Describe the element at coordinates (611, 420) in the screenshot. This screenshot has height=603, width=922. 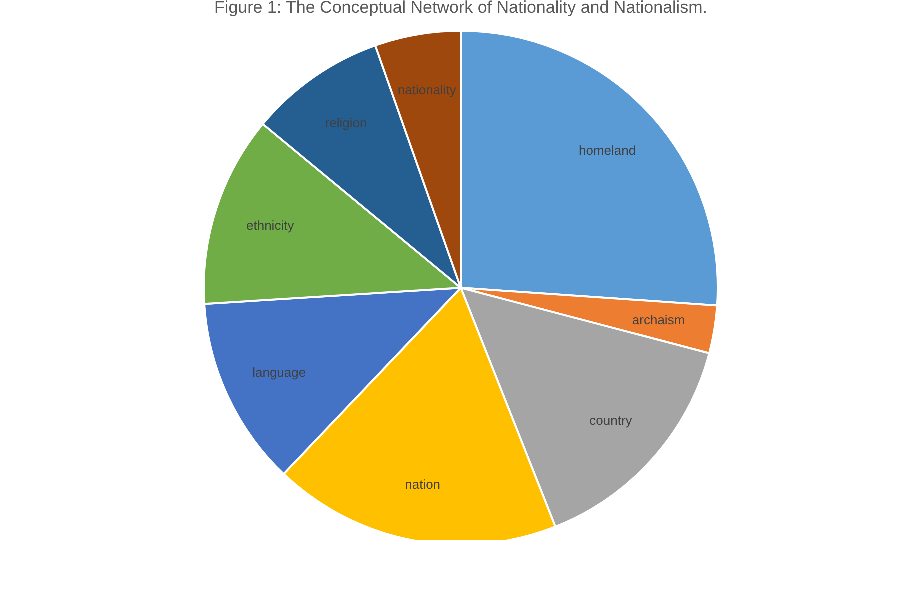
I see `slice-label: country` at that location.